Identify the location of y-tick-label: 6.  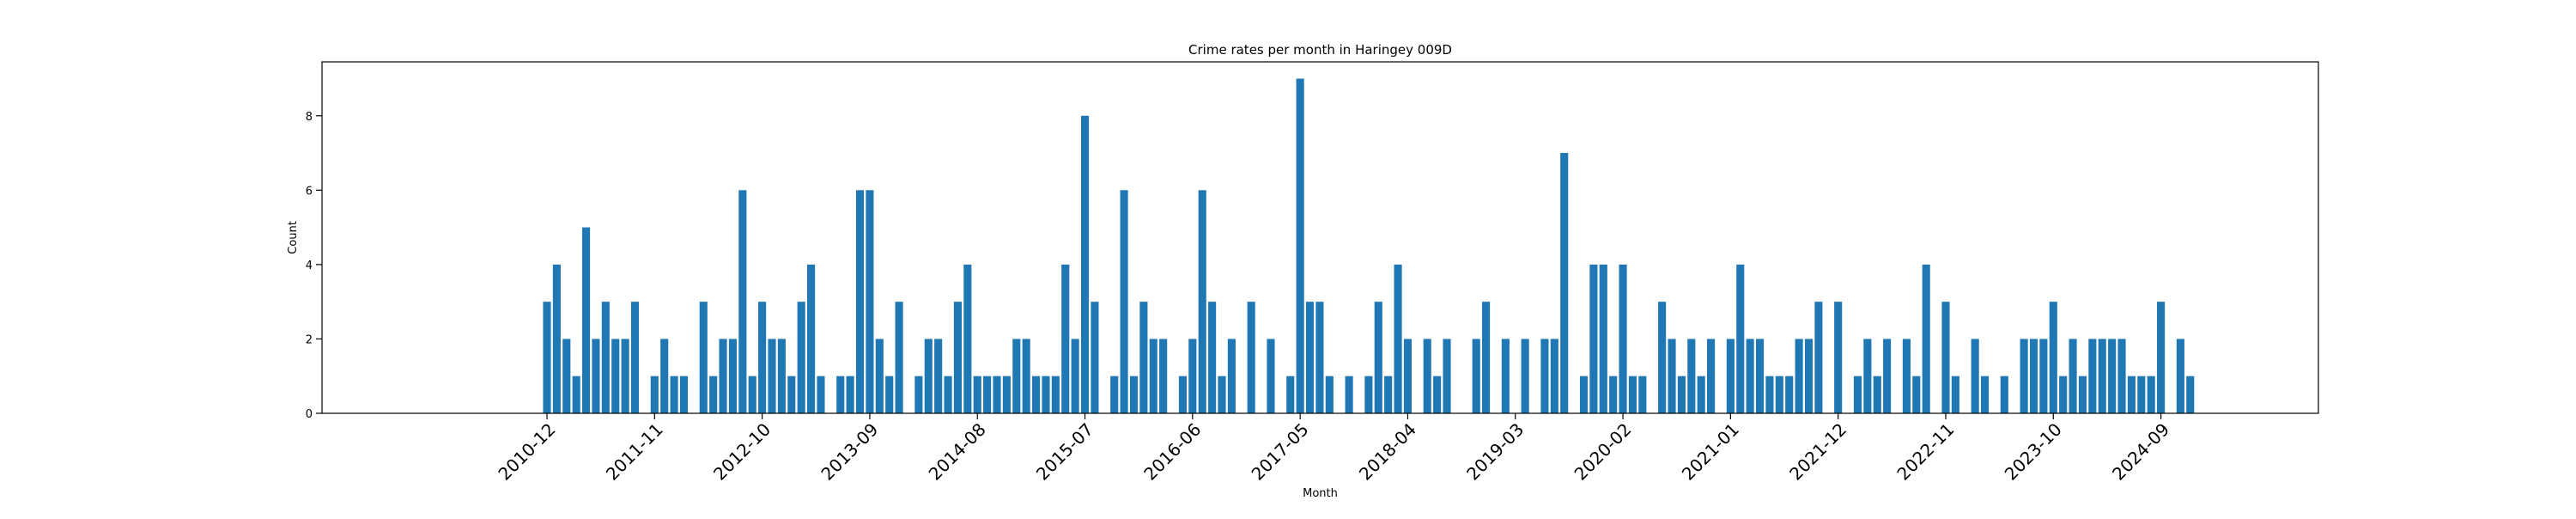
(310, 191).